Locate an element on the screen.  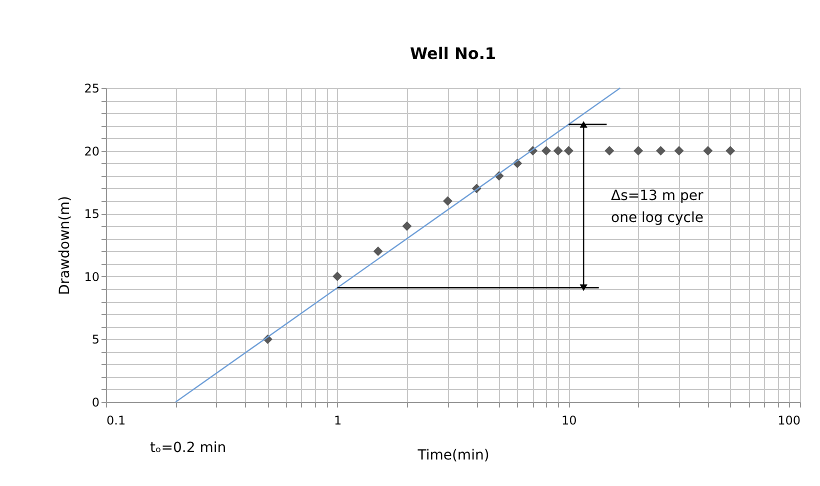
y-axis-title: Drawdown(m) is located at coordinates (65, 245).